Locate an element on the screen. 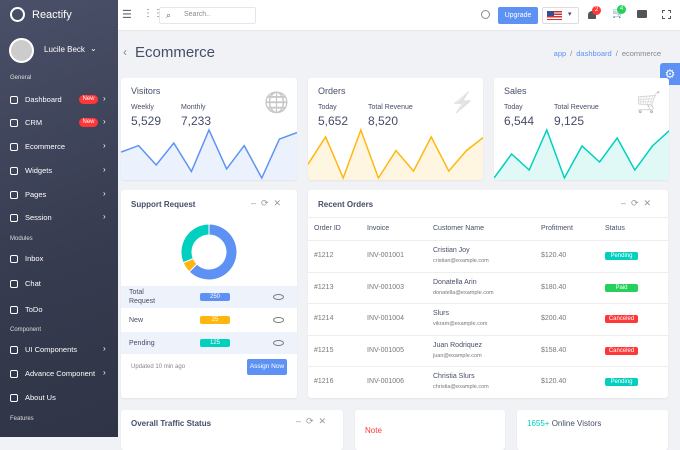 The image size is (680, 450). metric-value: 8,520 is located at coordinates (383, 121).